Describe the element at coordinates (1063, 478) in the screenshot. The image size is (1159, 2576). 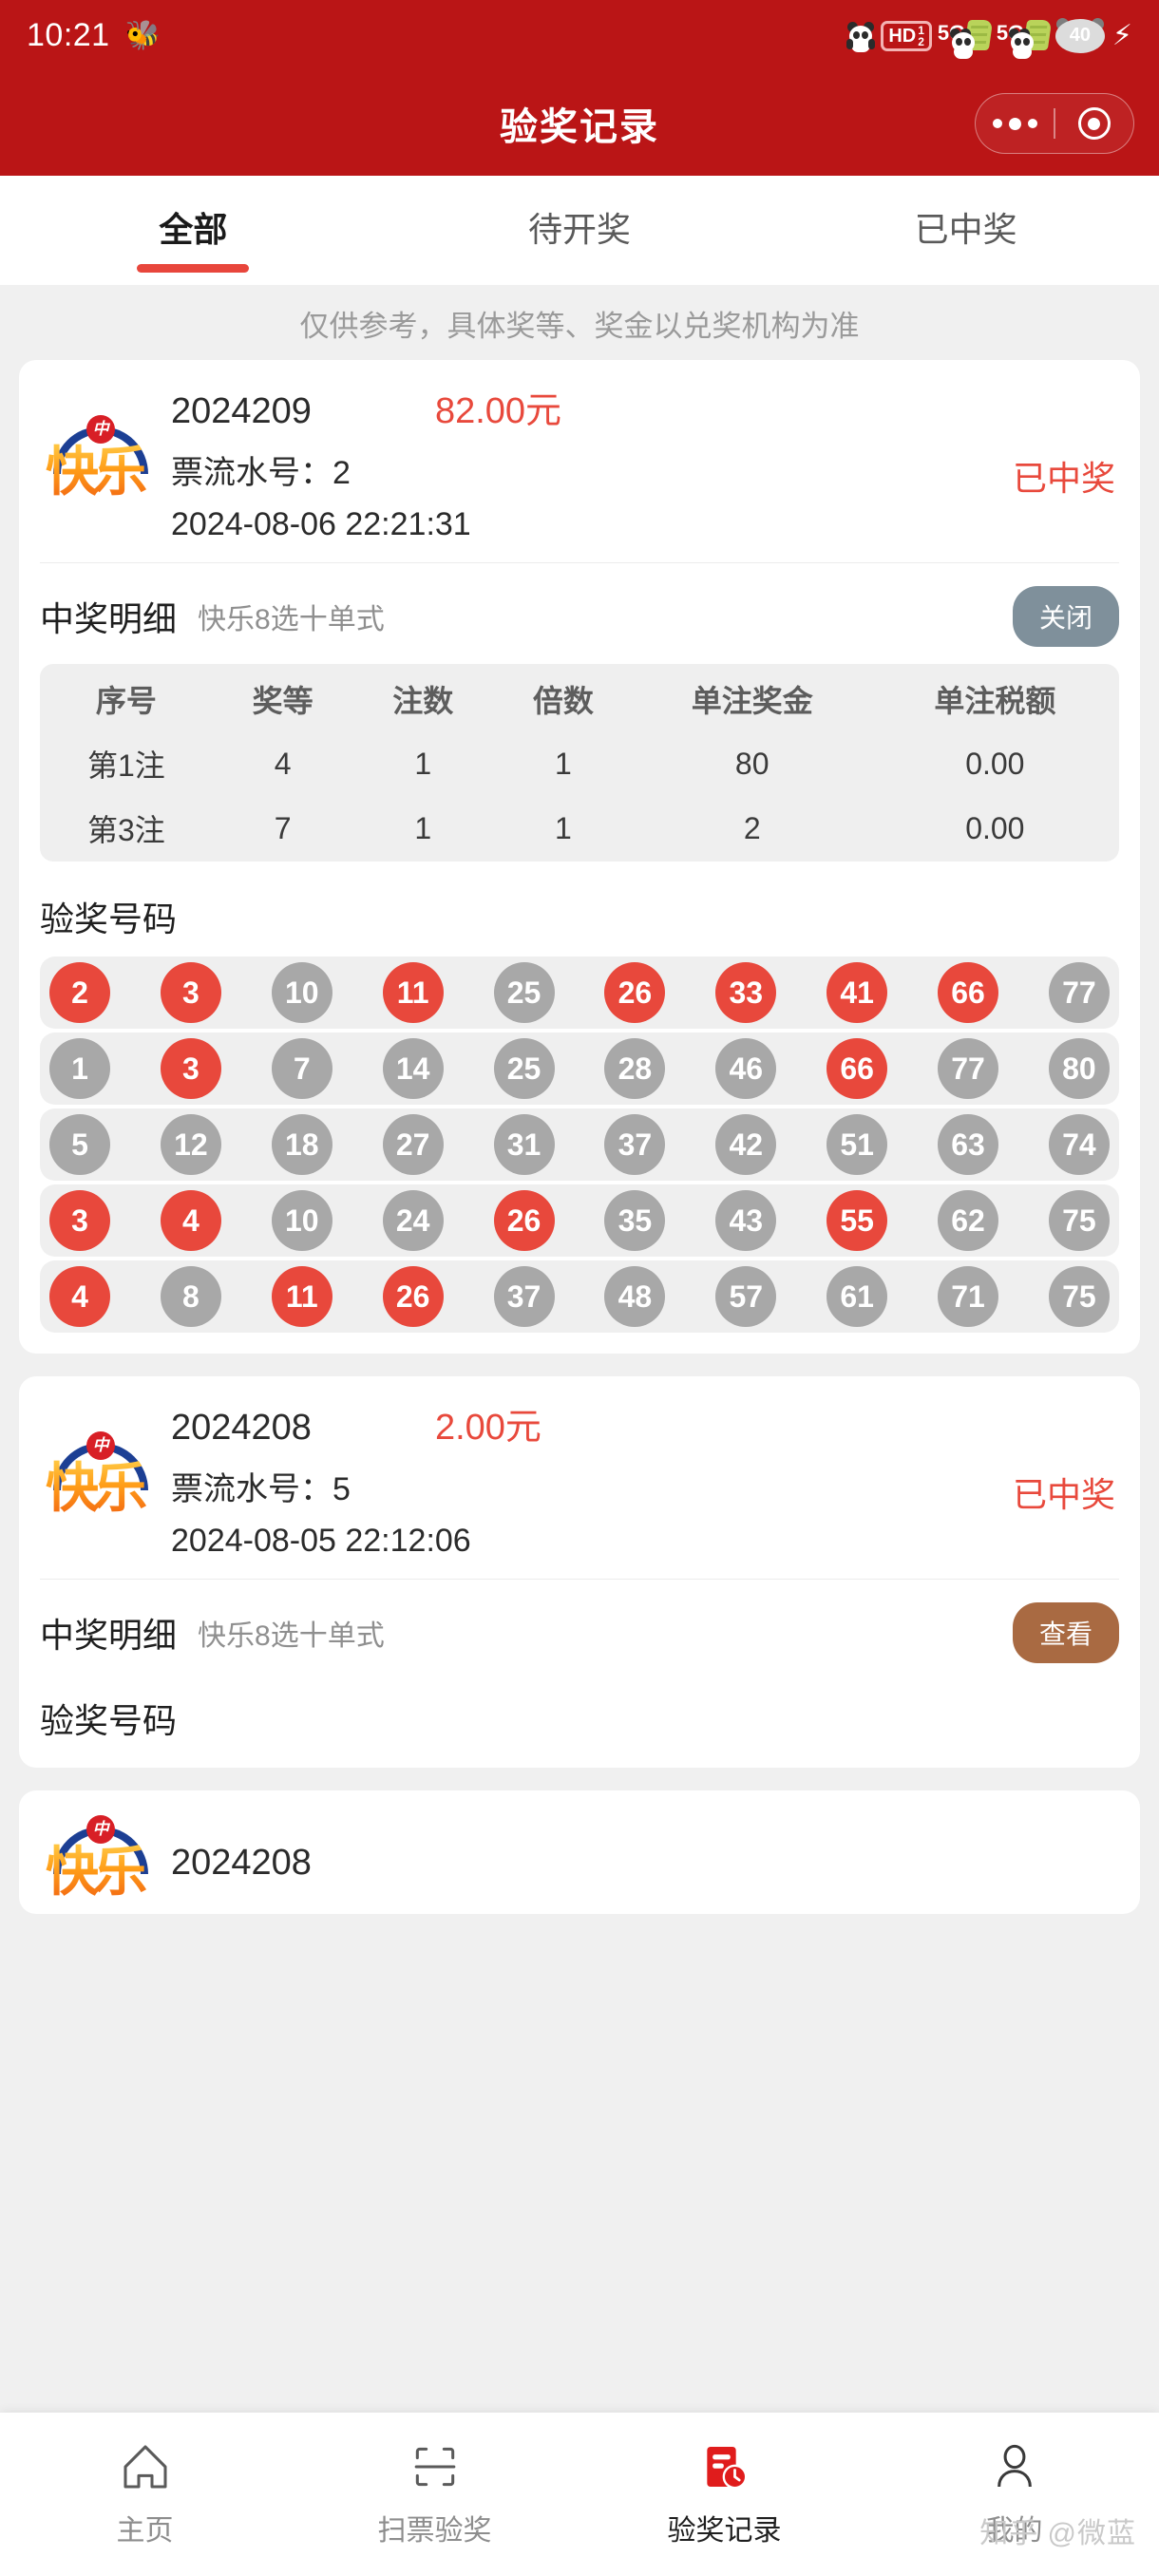
I see `status-badge: 已中奖` at that location.